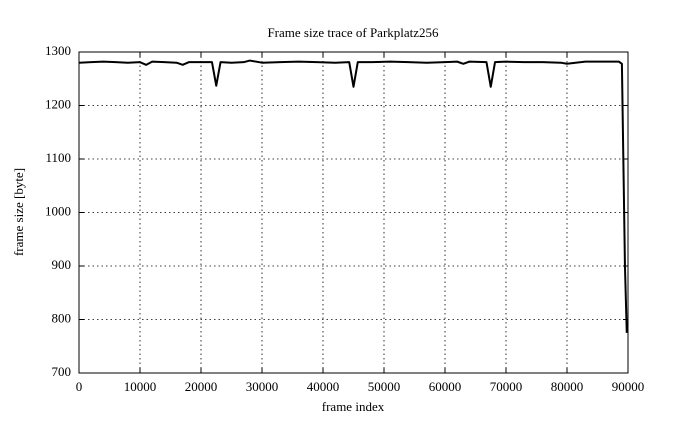 Image resolution: width=695 pixels, height=426 pixels. Describe the element at coordinates (384, 386) in the screenshot. I see `x-tick-label: 50000` at that location.